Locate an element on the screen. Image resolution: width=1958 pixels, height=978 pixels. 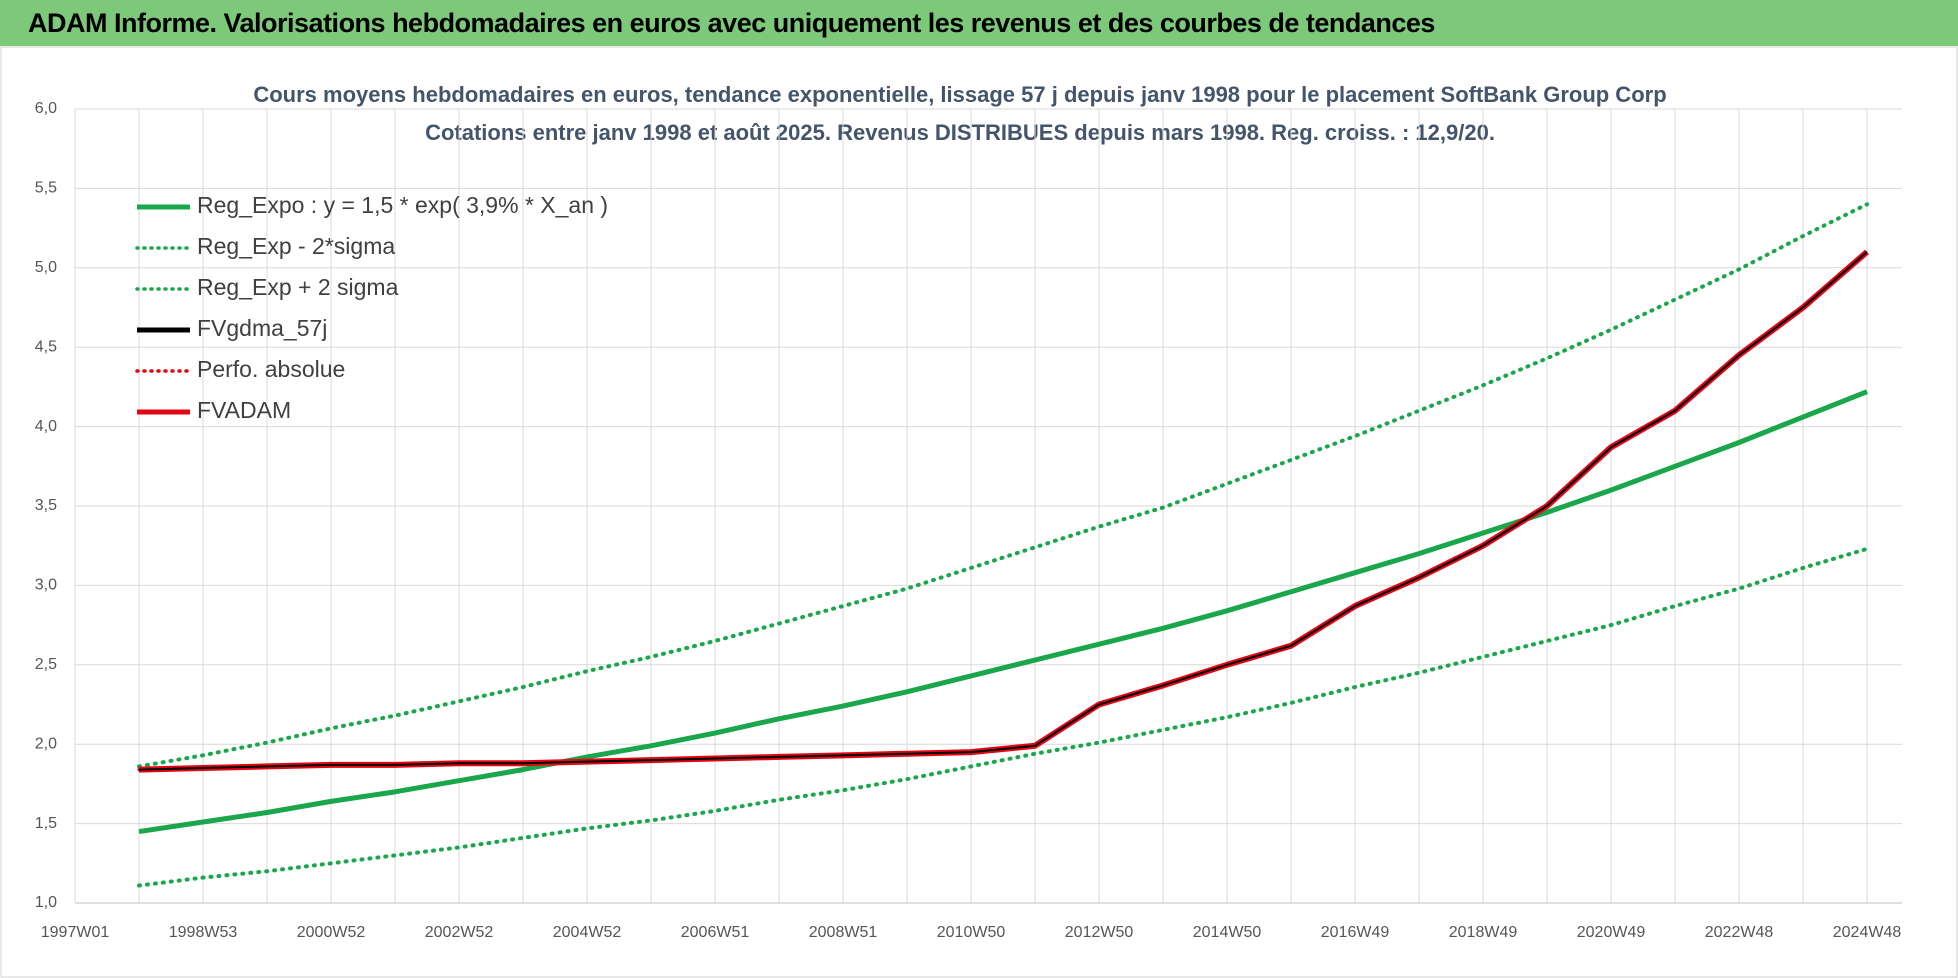
x-tick-label: 2018W49 is located at coordinates (1483, 932).